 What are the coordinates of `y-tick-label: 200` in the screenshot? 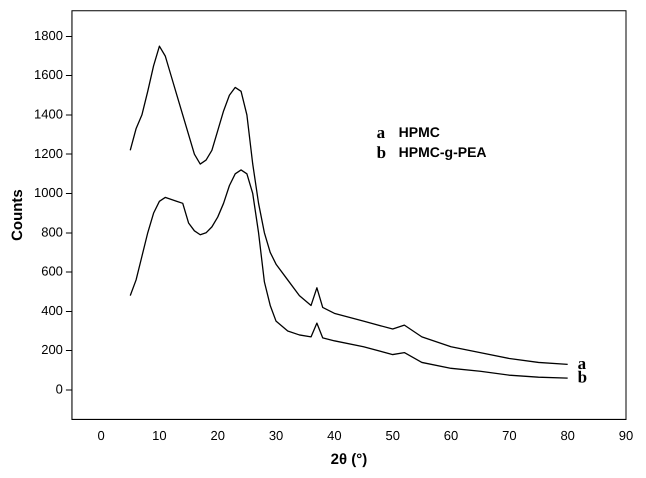 It's located at (52, 350).